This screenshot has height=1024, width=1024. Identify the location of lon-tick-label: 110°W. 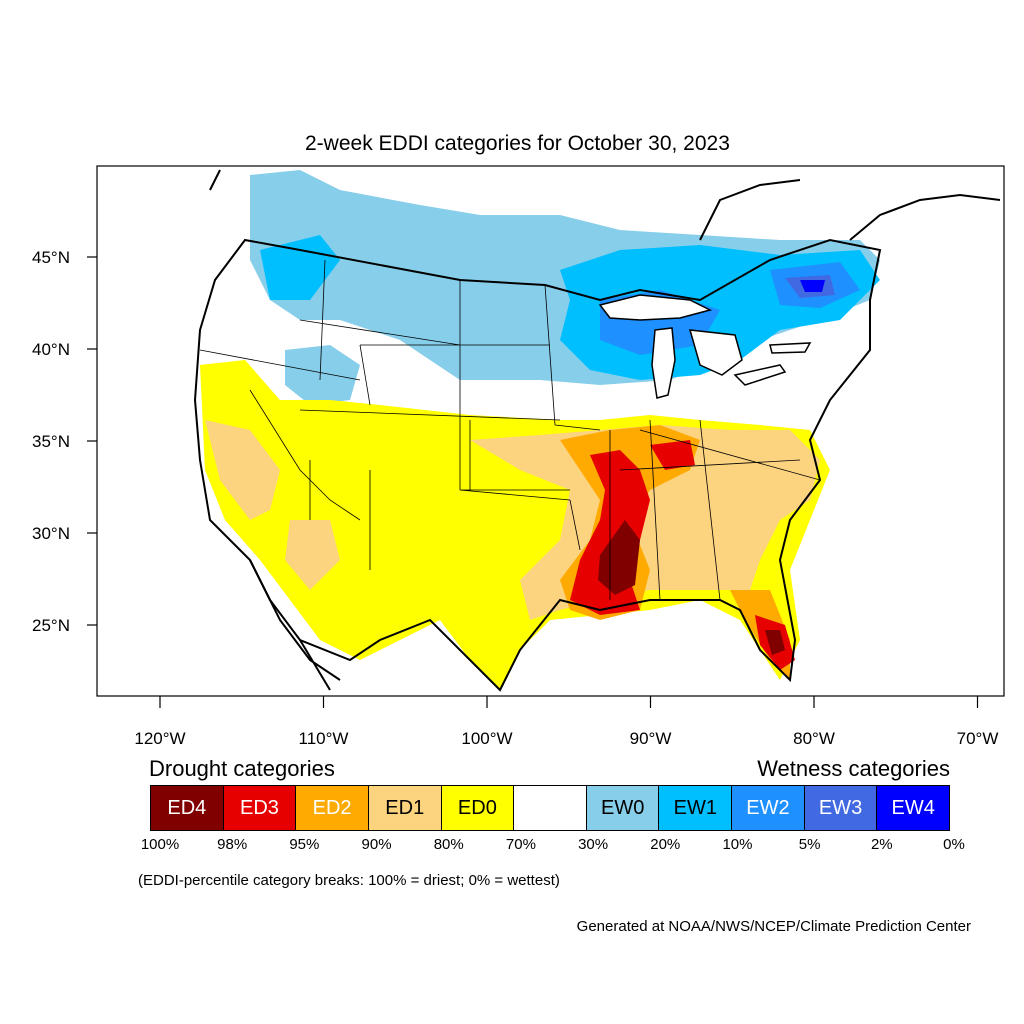
(324, 738).